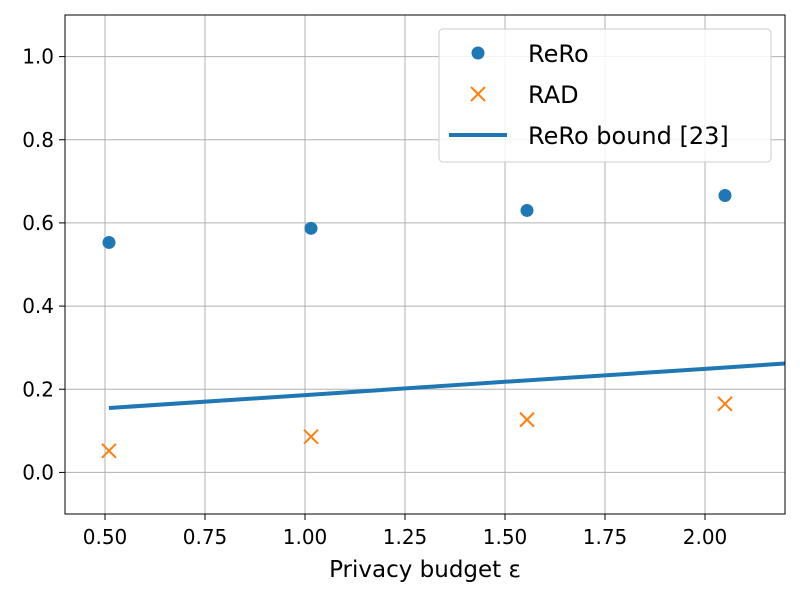  I want to click on x-axis-label: Privacy budget ε, so click(425, 570).